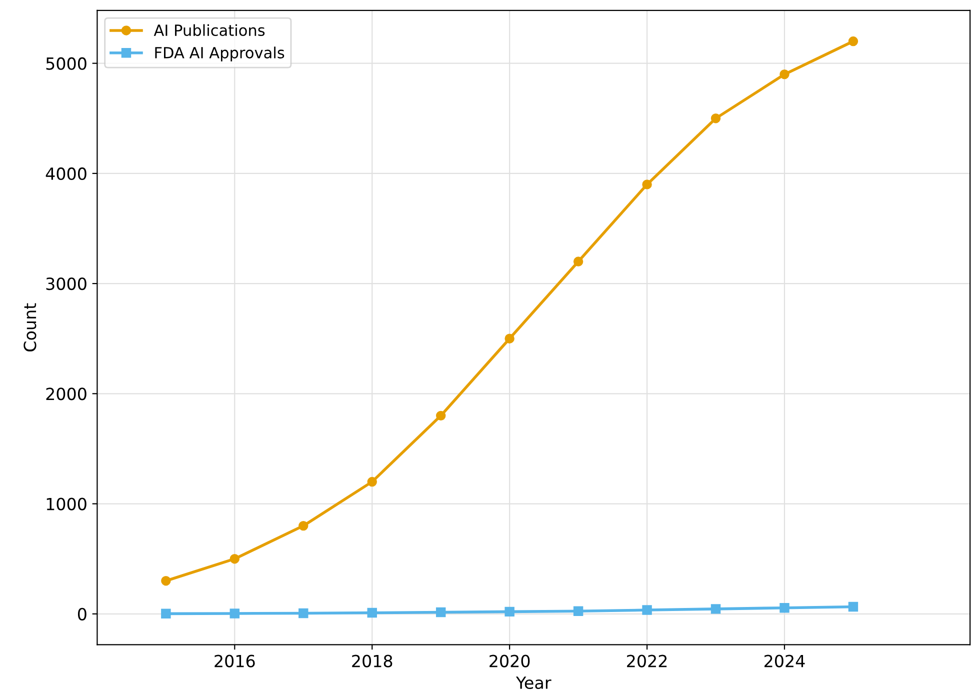 The image size is (972, 697). What do you see at coordinates (647, 661) in the screenshot?
I see `x-tick-label: 2022` at bounding box center [647, 661].